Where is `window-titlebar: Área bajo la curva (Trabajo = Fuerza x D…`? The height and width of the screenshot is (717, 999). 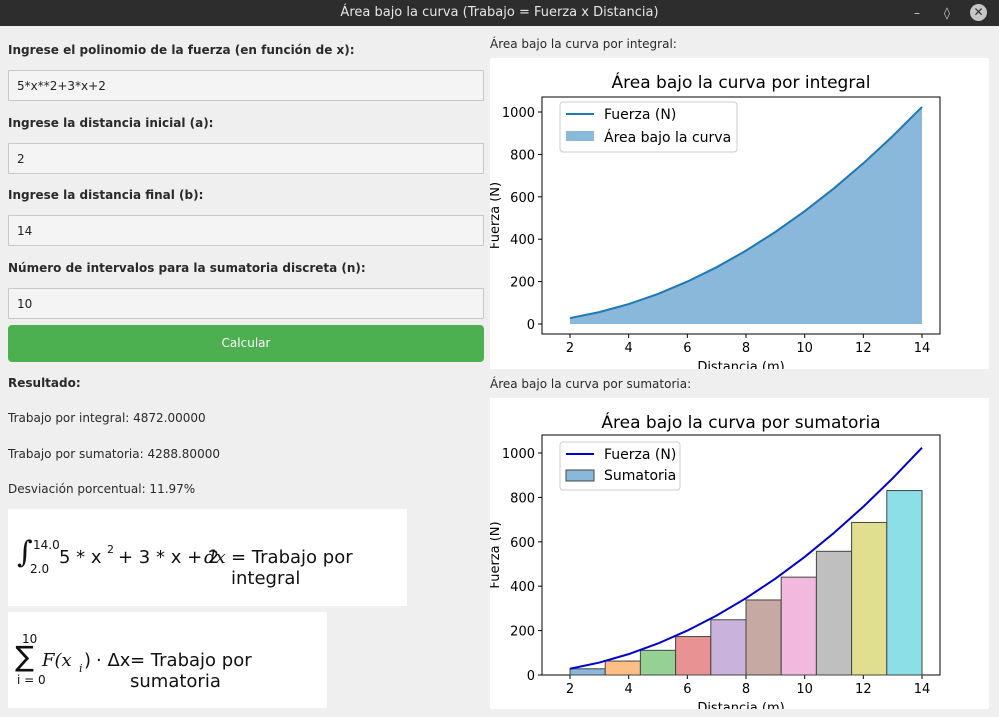 window-titlebar: Área bajo la curva (Trabajo = Fuerza x D… is located at coordinates (499, 13).